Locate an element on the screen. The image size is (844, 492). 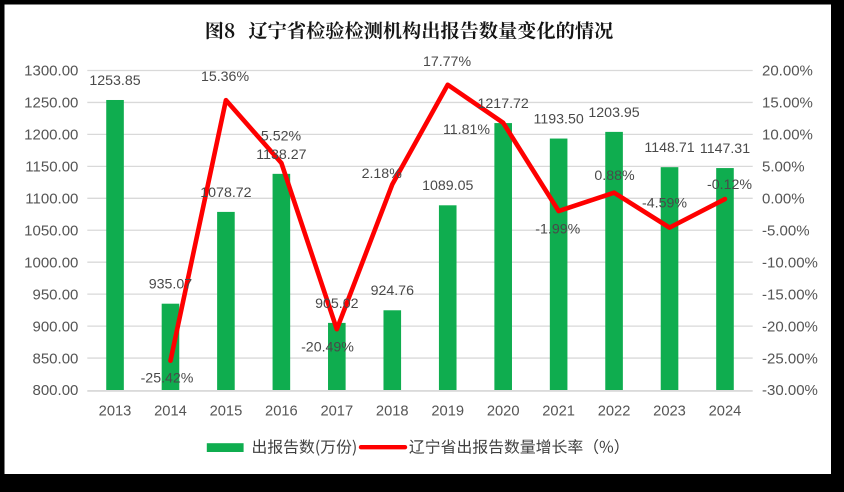
svg-text: 5.52% is located at coordinates (281, 136).